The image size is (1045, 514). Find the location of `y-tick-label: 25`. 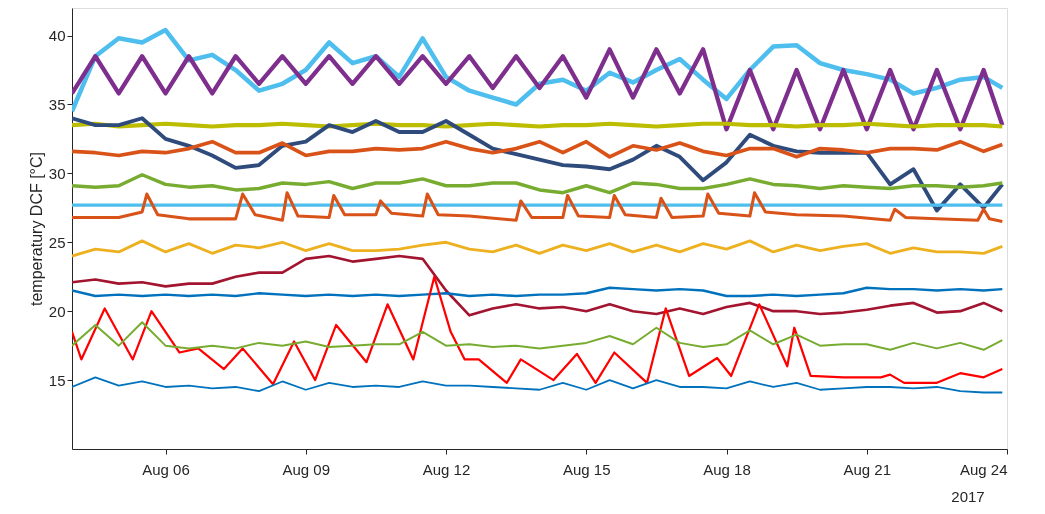

y-tick-label: 25 is located at coordinates (57, 242).